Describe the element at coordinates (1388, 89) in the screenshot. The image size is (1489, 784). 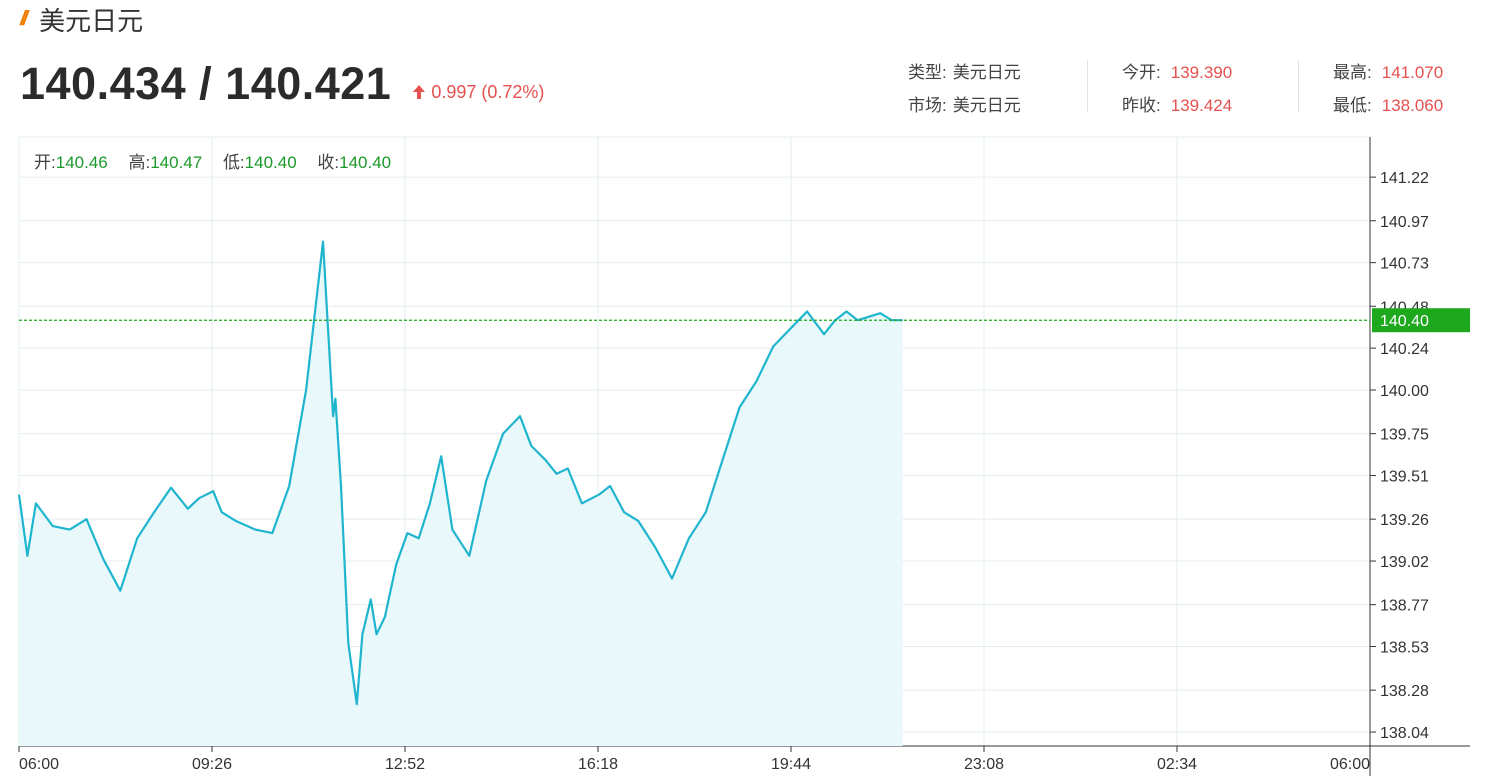
I see `stats-col-high: 最高: 141.070 最低: 138.060` at that location.